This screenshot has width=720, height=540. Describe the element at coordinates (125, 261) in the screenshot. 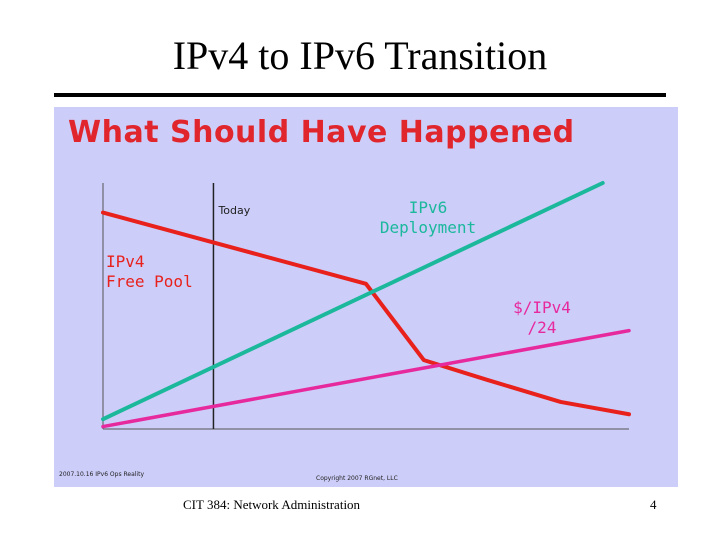

I see `series-label-1-line-1: IPv4` at that location.